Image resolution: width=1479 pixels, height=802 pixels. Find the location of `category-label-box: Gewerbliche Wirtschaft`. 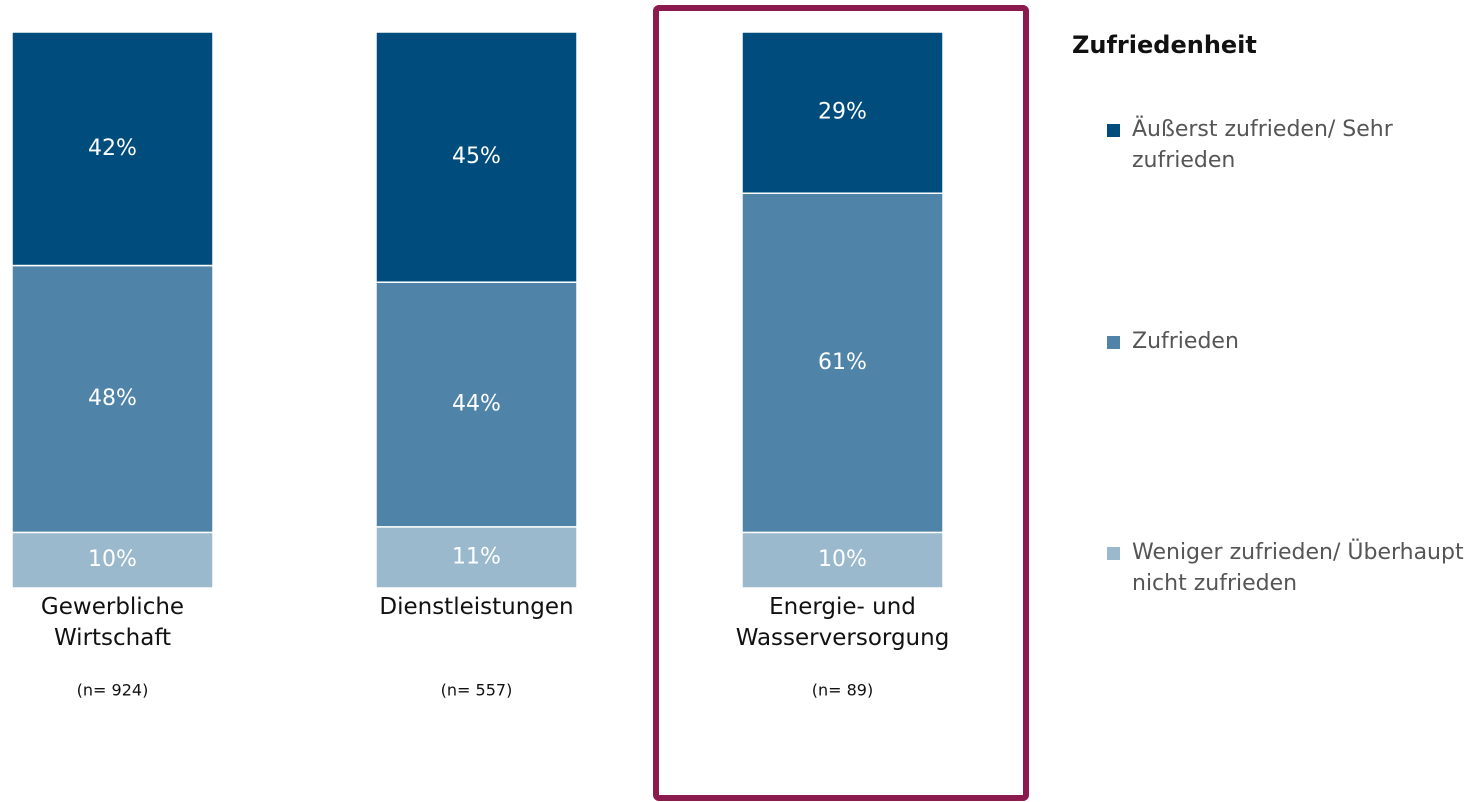

category-label-box: Gewerbliche Wirtschaft is located at coordinates (112, 622).